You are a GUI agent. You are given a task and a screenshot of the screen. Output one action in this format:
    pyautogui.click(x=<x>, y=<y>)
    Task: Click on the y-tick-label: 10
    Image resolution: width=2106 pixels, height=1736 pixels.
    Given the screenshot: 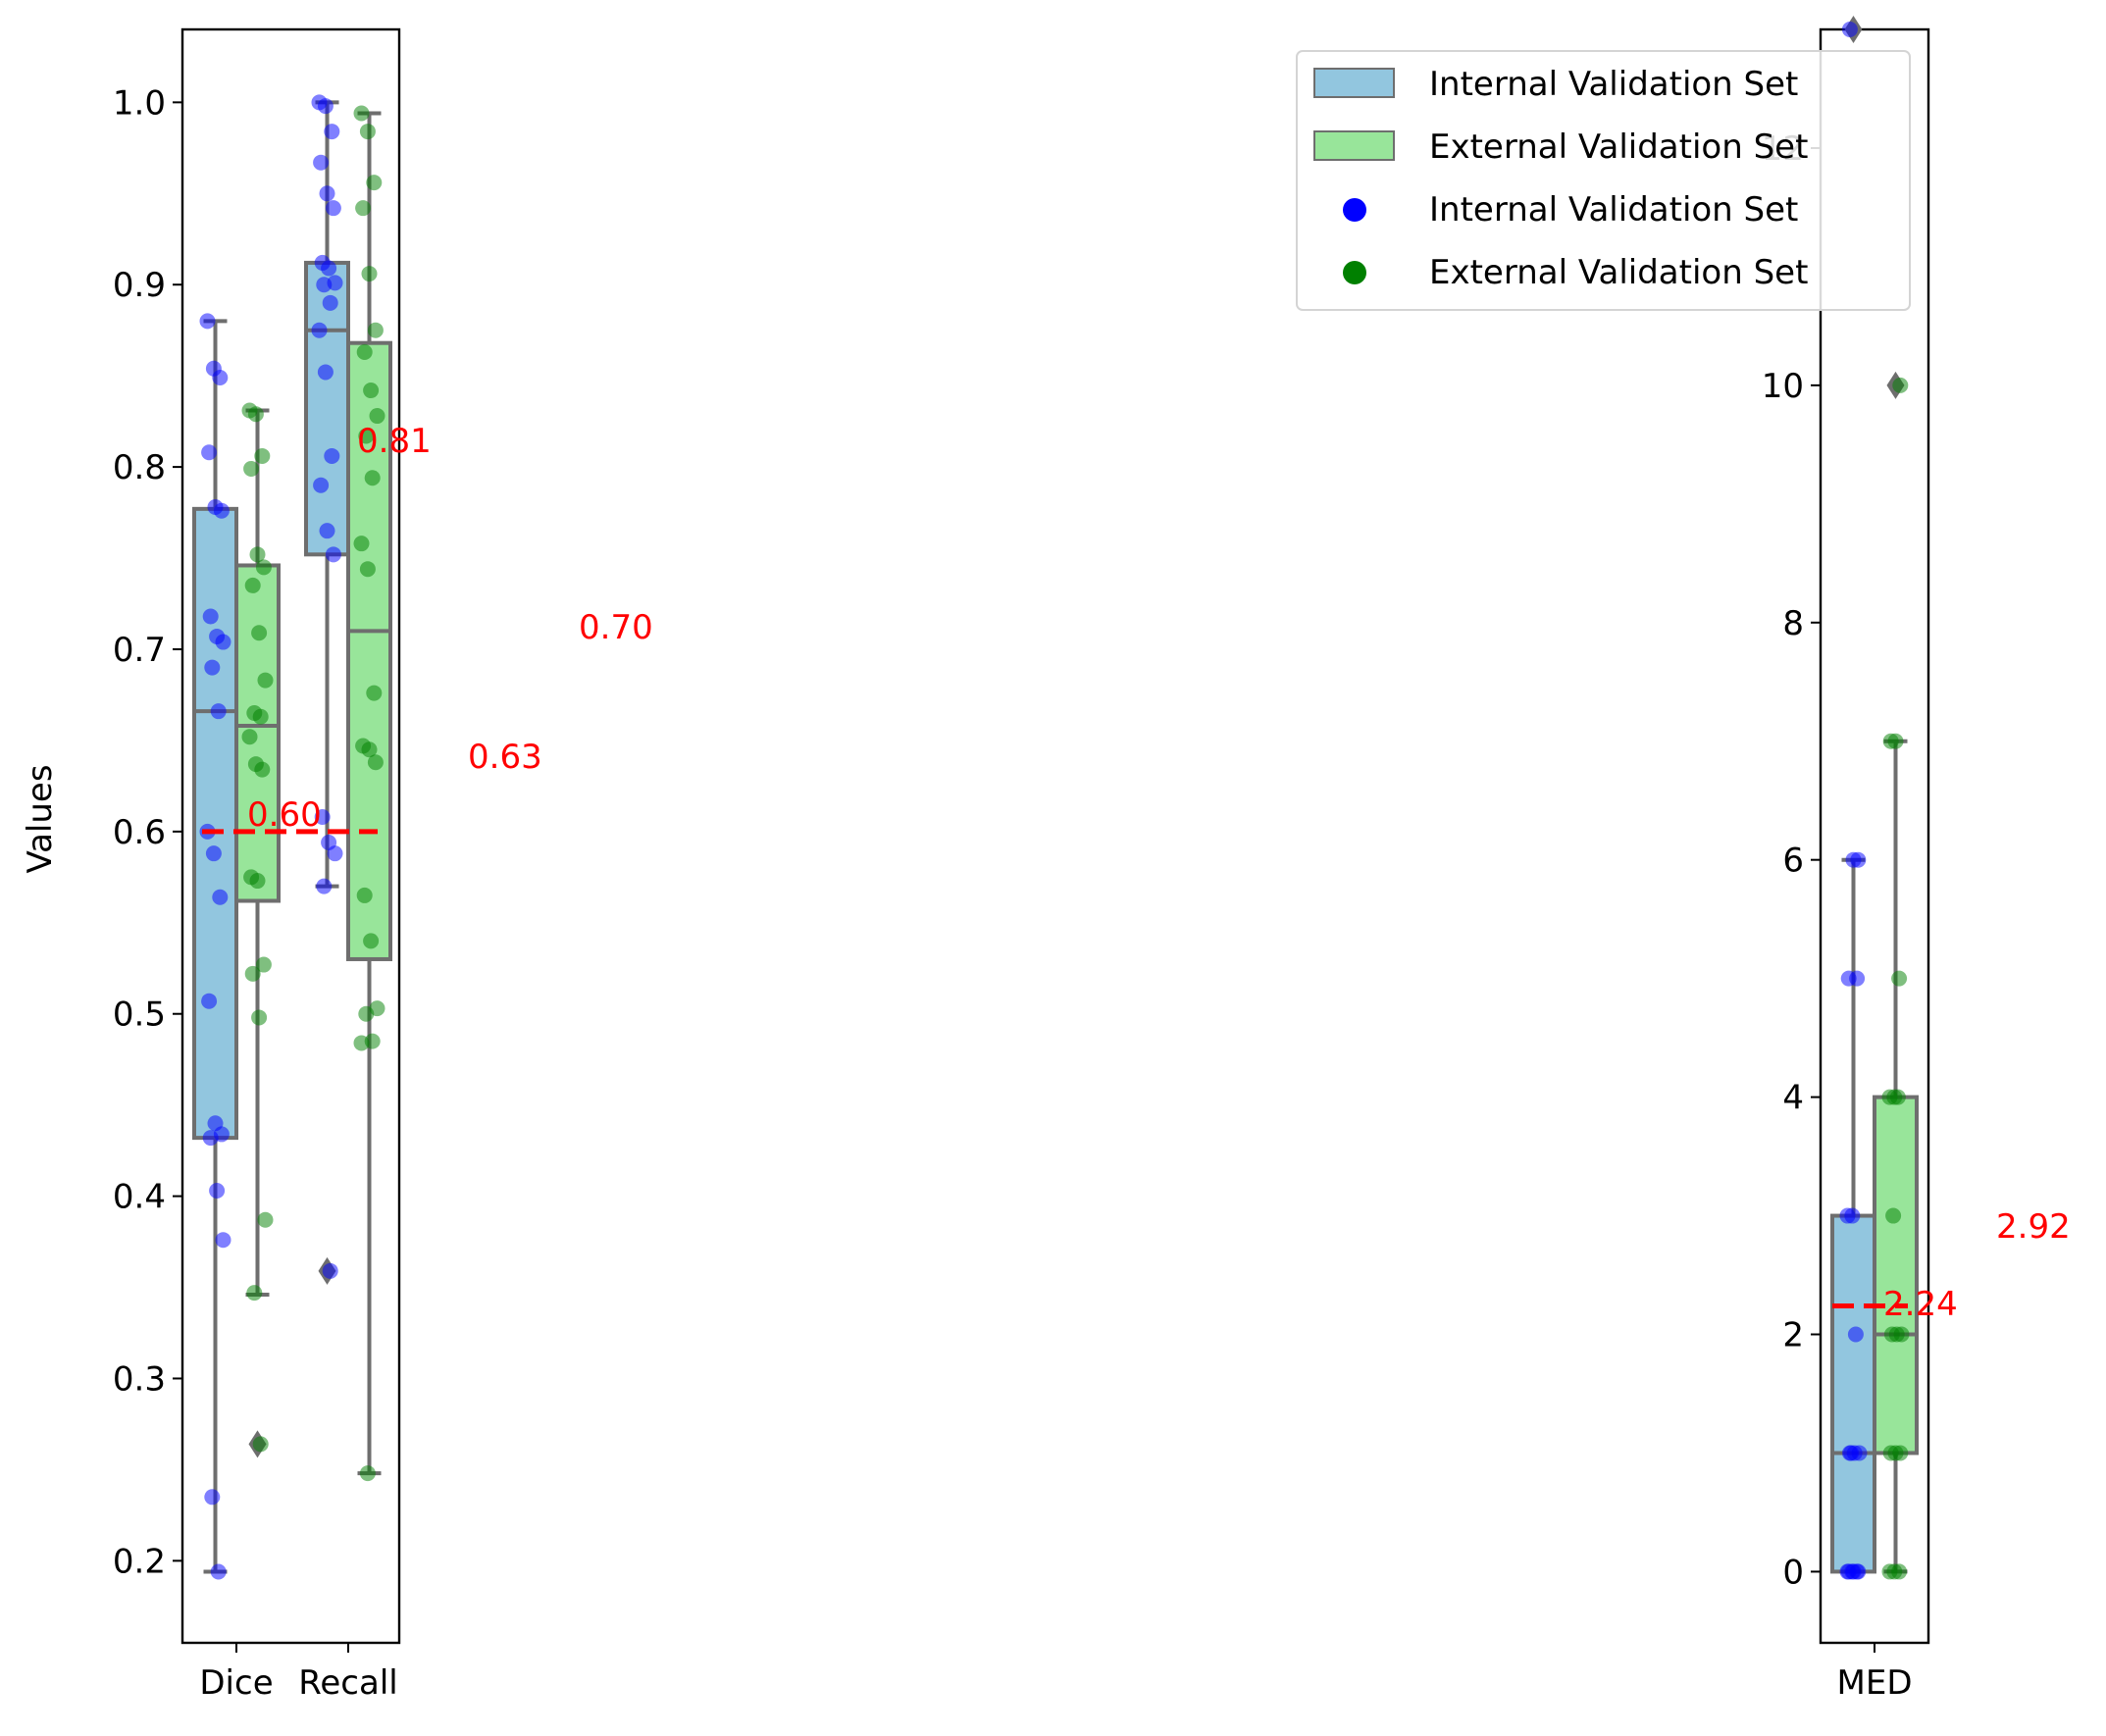 What is the action you would take?
    pyautogui.click(x=1783, y=387)
    